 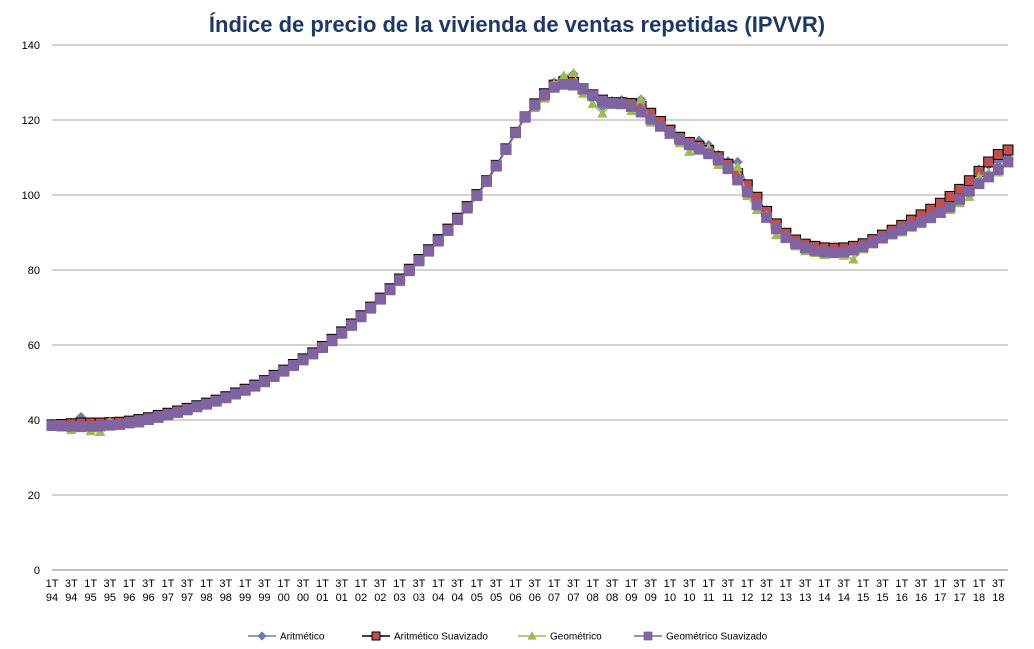 What do you see at coordinates (689, 598) in the screenshot?
I see `x-tick-label: 10` at bounding box center [689, 598].